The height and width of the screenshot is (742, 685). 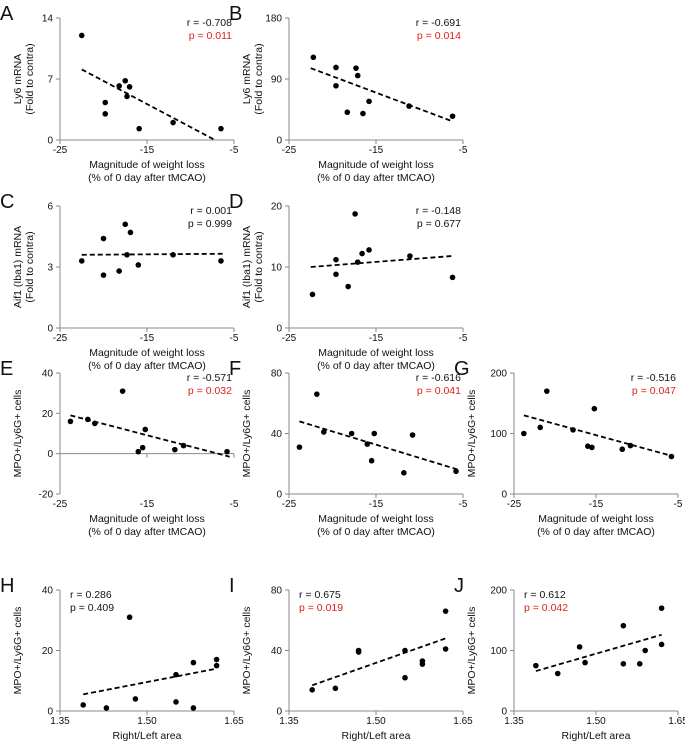 I want to click on x-tick-label: 1.50, so click(x=376, y=721).